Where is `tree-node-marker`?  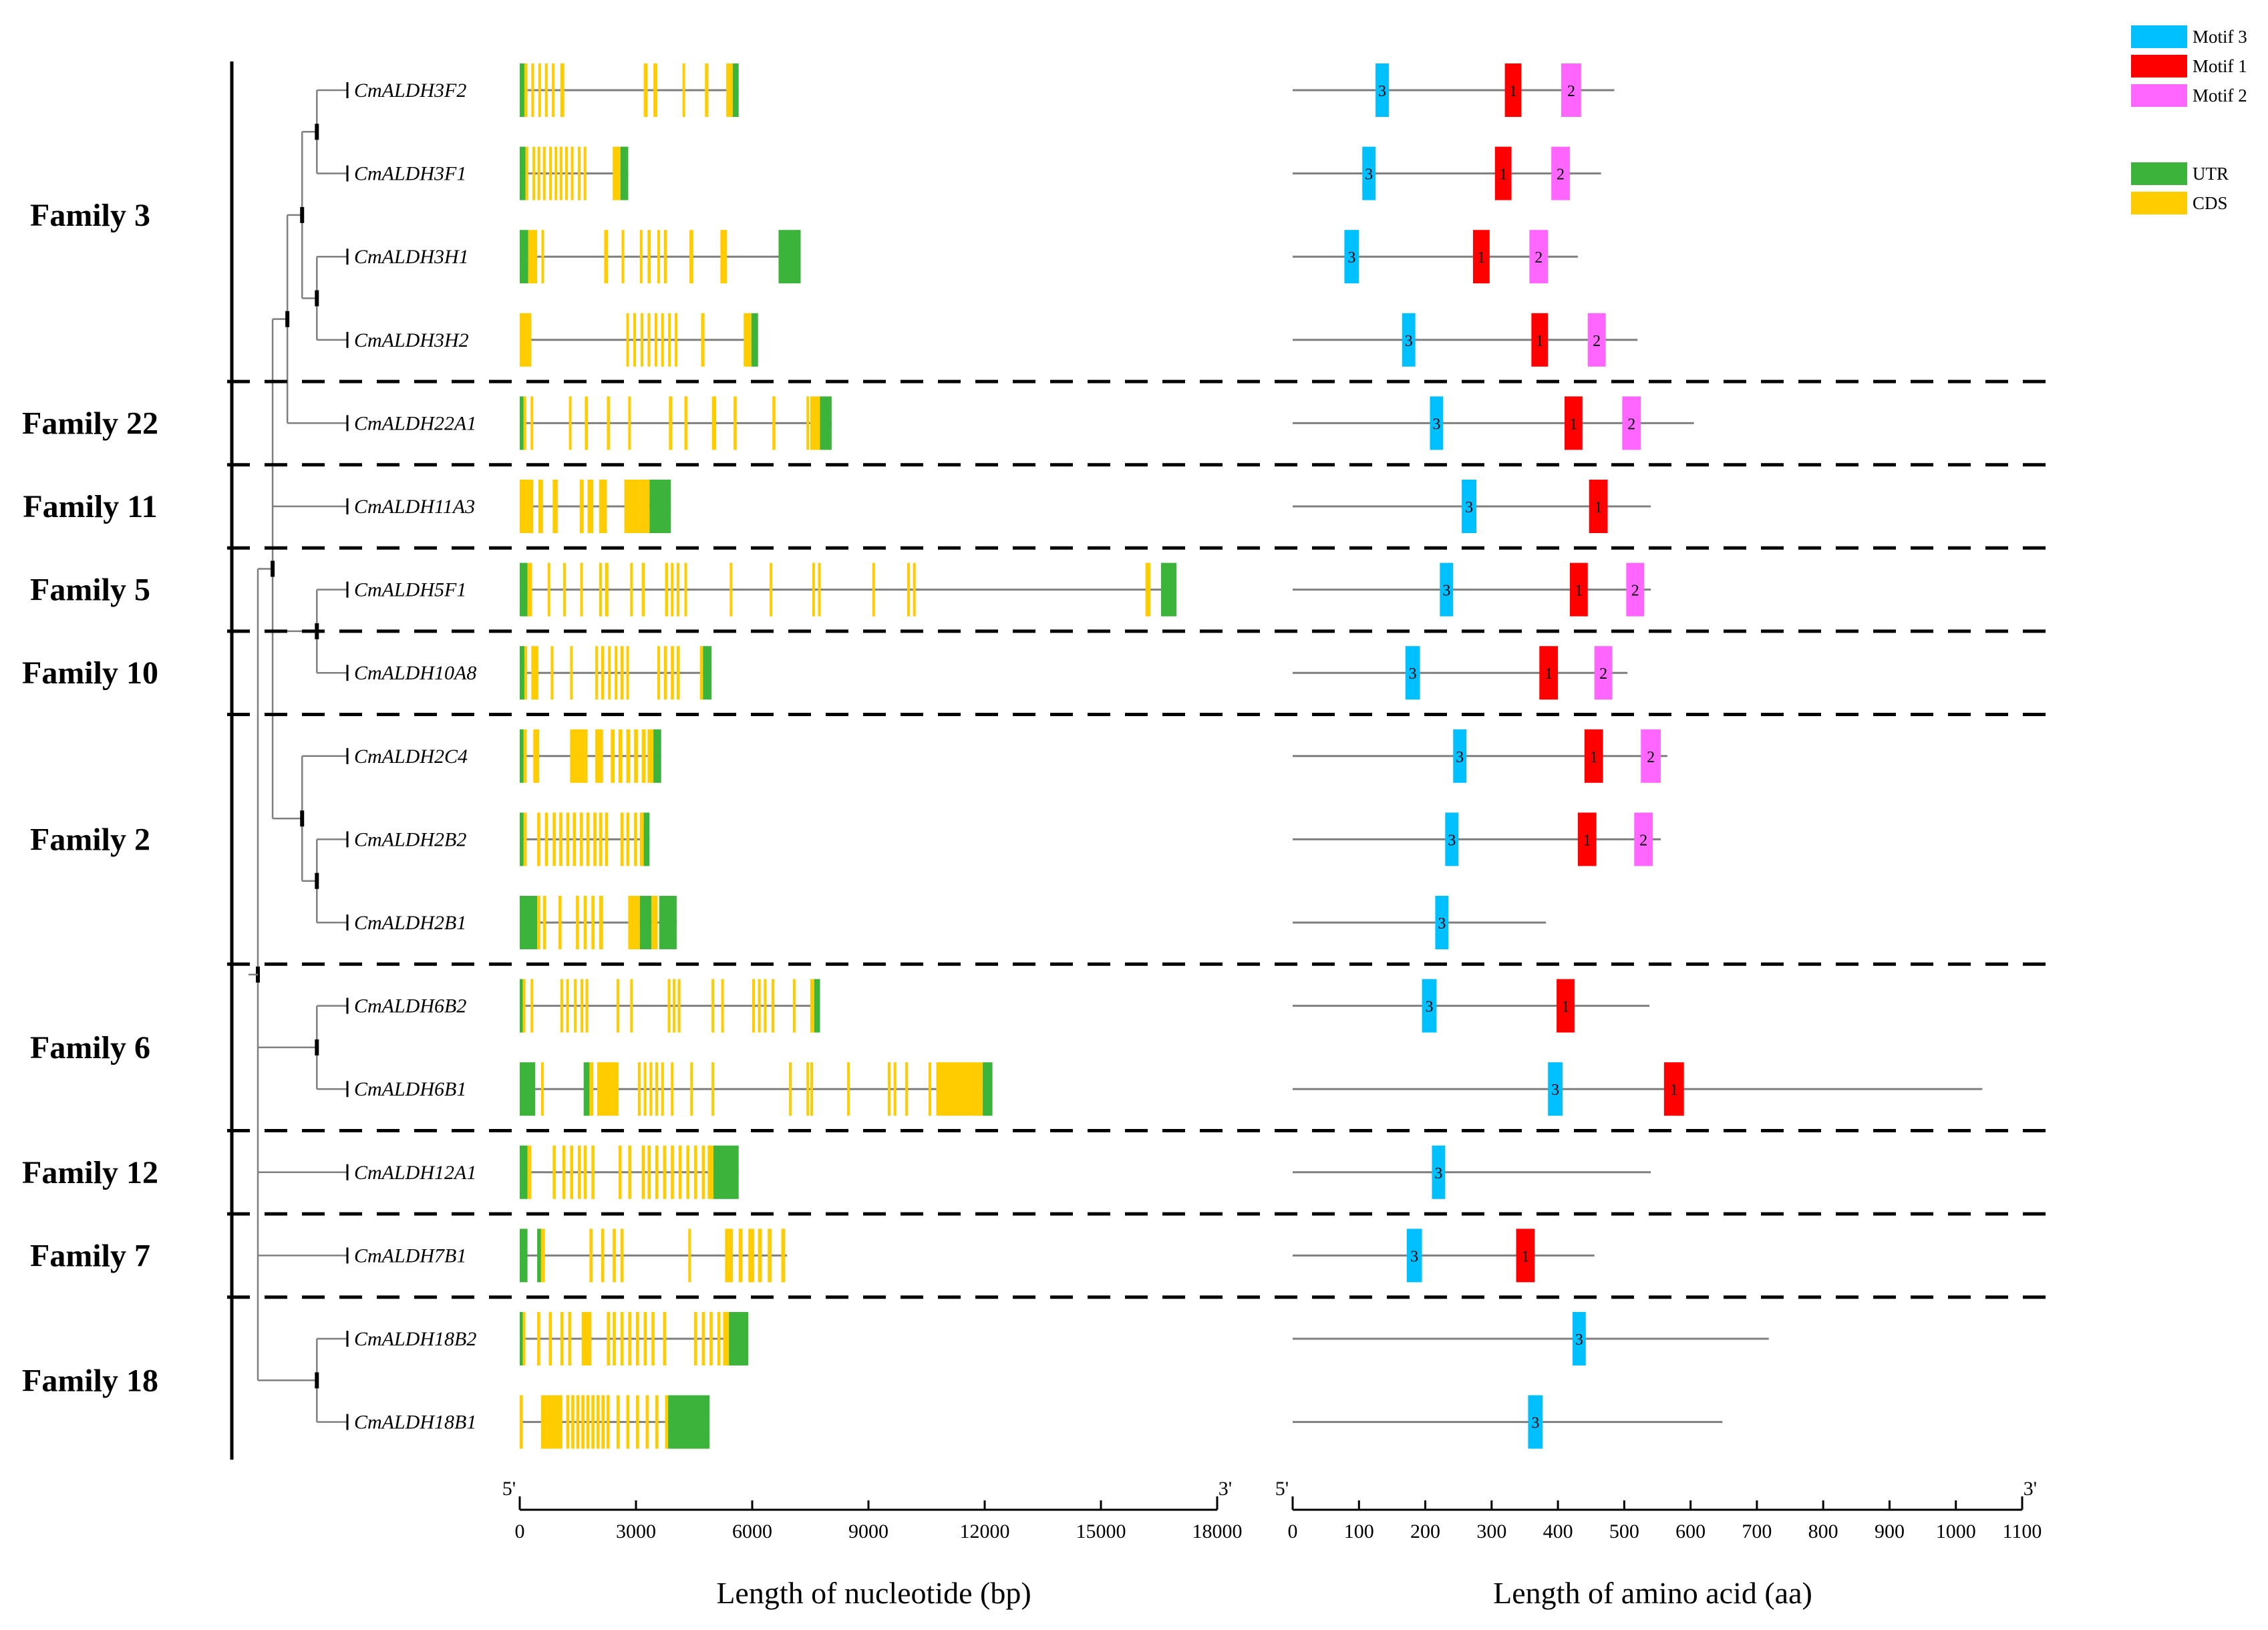
tree-node-marker is located at coordinates (317, 1380).